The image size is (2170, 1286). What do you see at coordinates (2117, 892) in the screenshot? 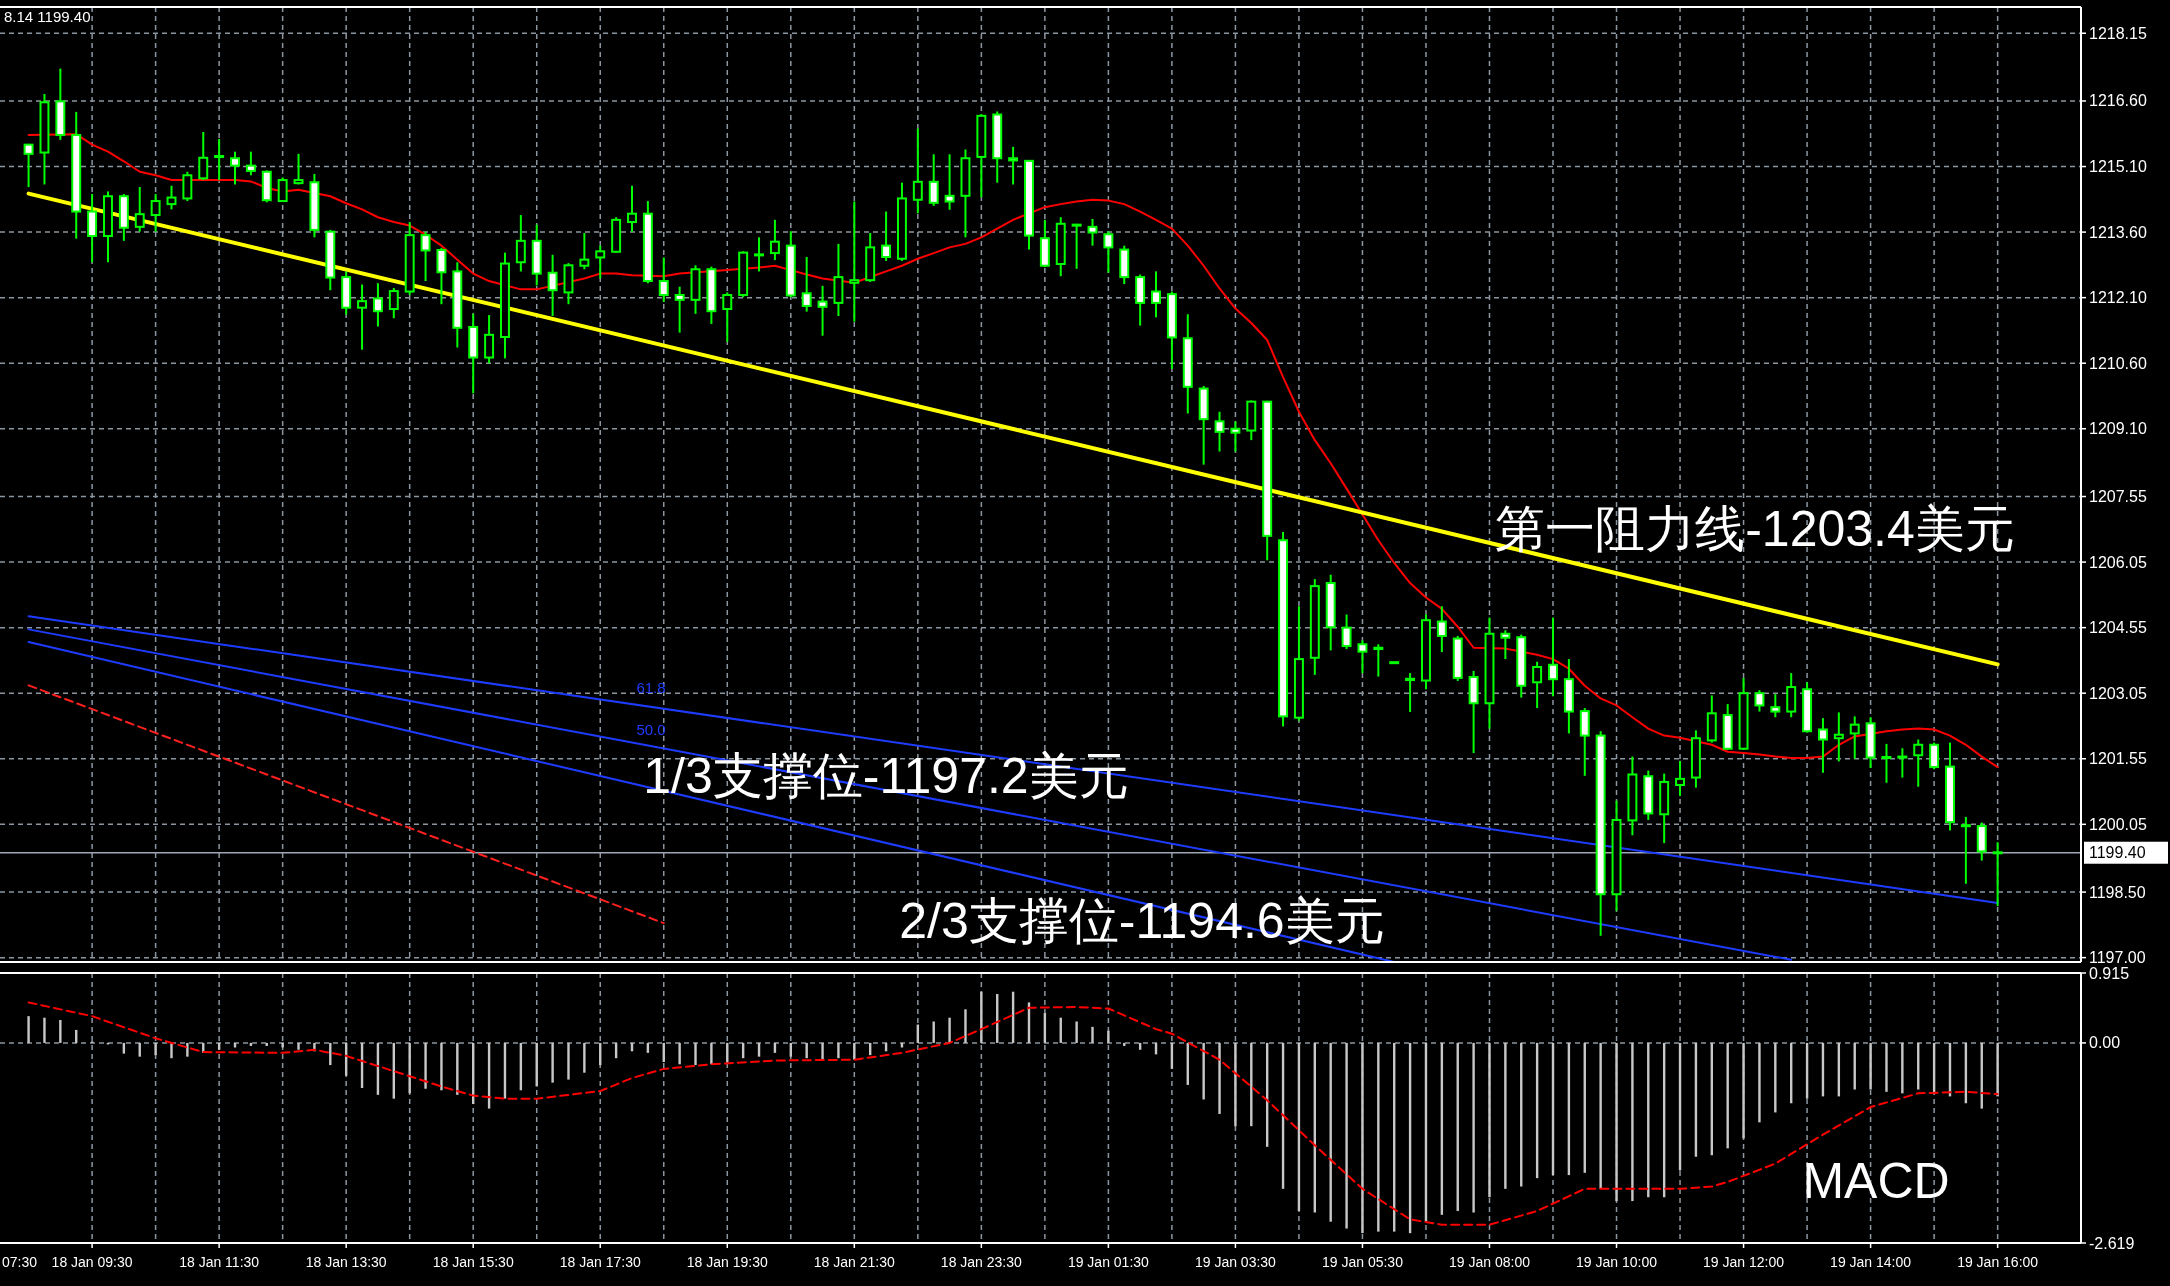
I see `y-tick-label: 1198.50` at bounding box center [2117, 892].